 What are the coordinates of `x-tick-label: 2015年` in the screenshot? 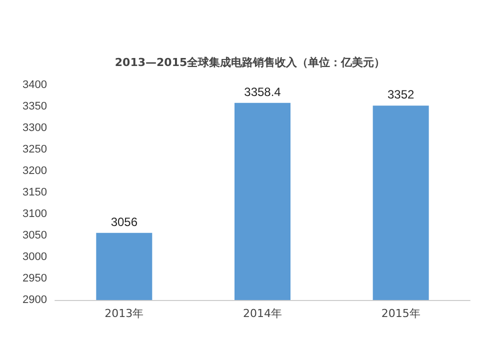 It's located at (400, 313).